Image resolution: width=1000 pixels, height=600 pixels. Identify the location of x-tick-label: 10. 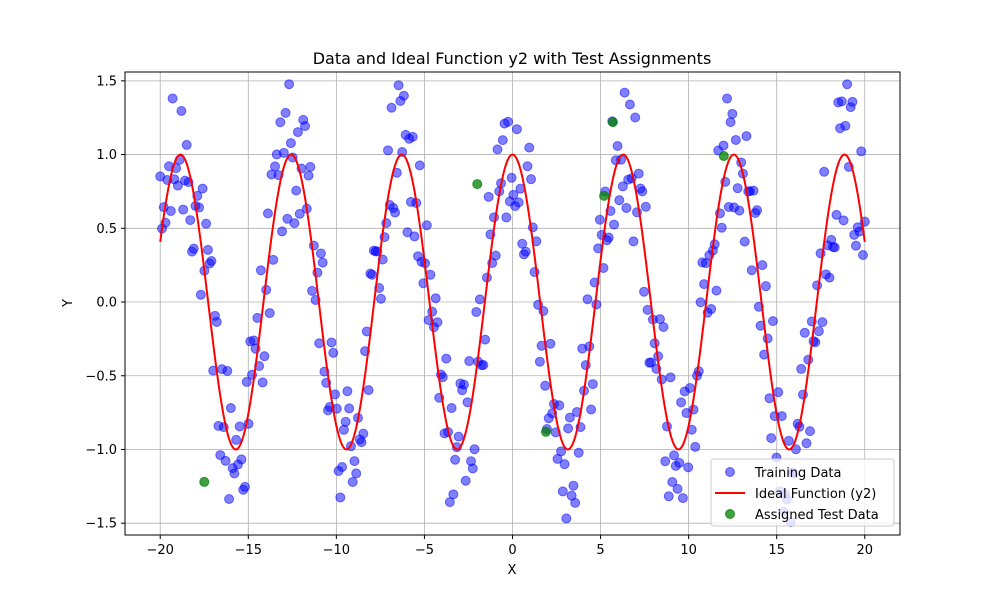
(688, 550).